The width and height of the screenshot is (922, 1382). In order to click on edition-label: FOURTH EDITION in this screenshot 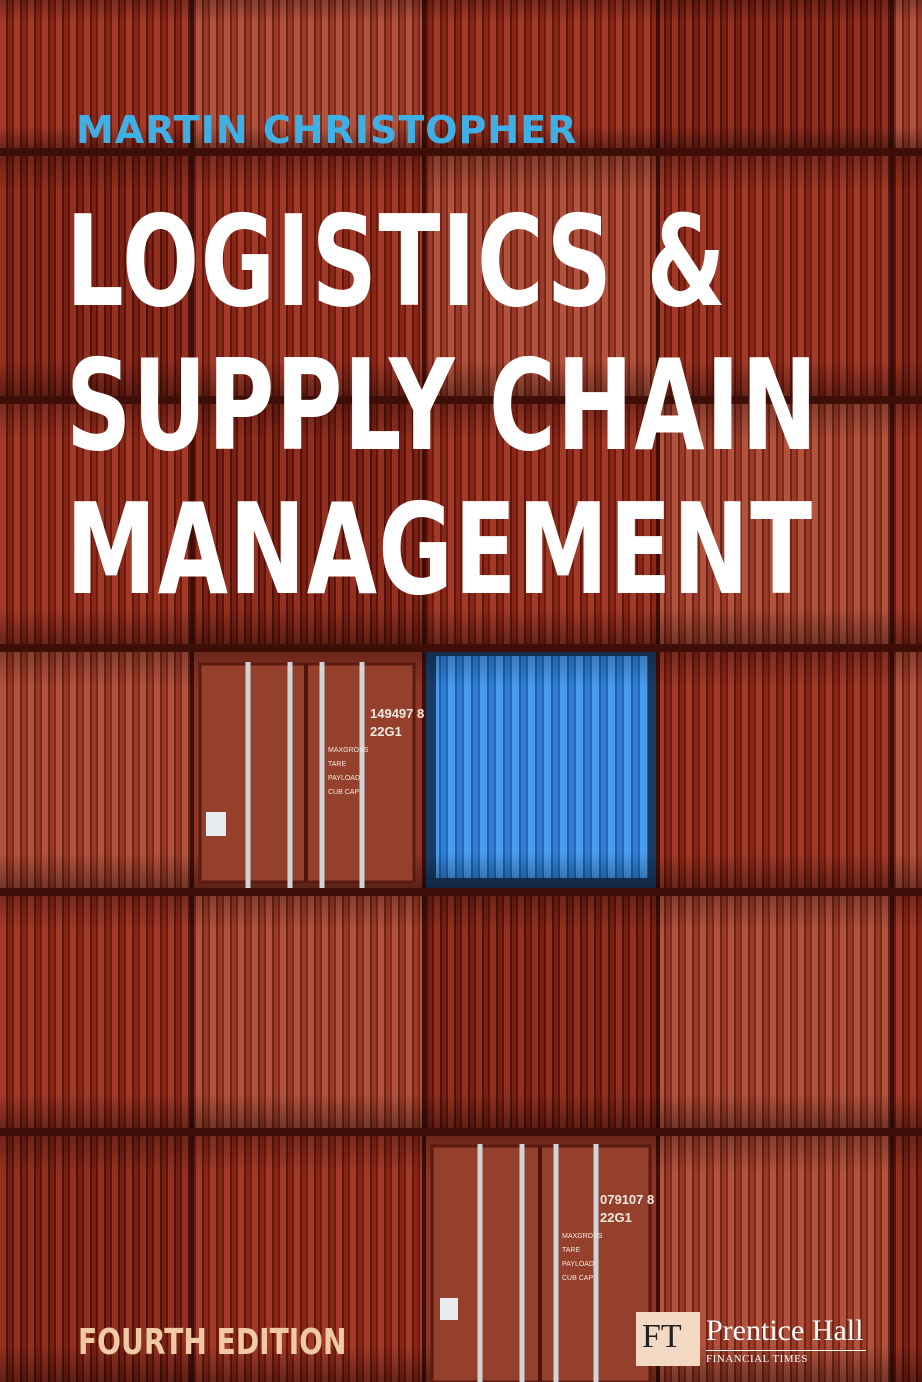, I will do `click(212, 1342)`.